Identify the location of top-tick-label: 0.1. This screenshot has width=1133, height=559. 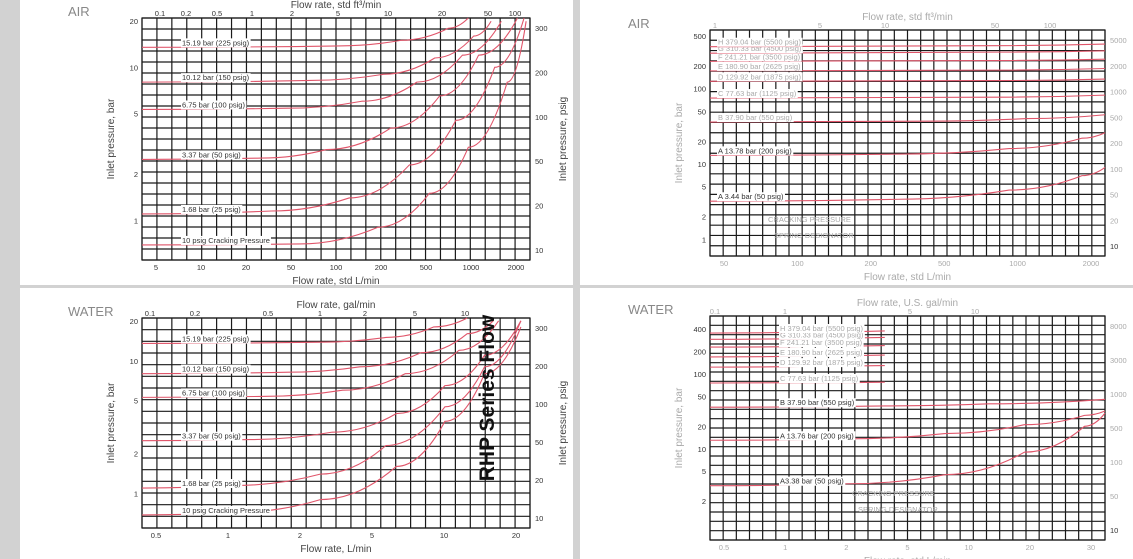
(715, 311).